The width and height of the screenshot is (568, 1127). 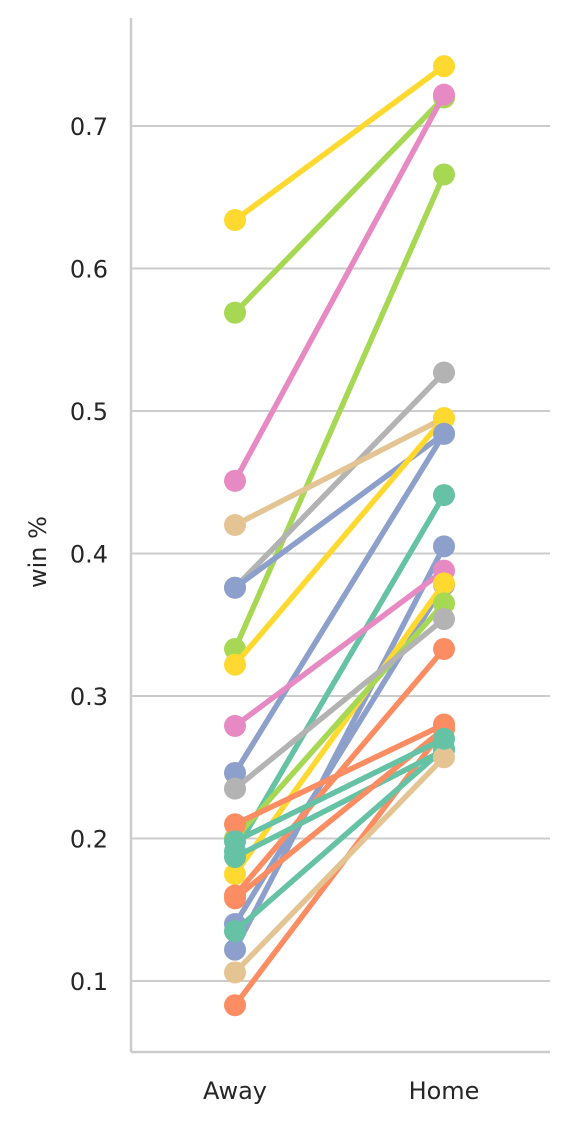 What do you see at coordinates (341, 1091) in the screenshot?
I see `x-tick-labels: Away Home` at bounding box center [341, 1091].